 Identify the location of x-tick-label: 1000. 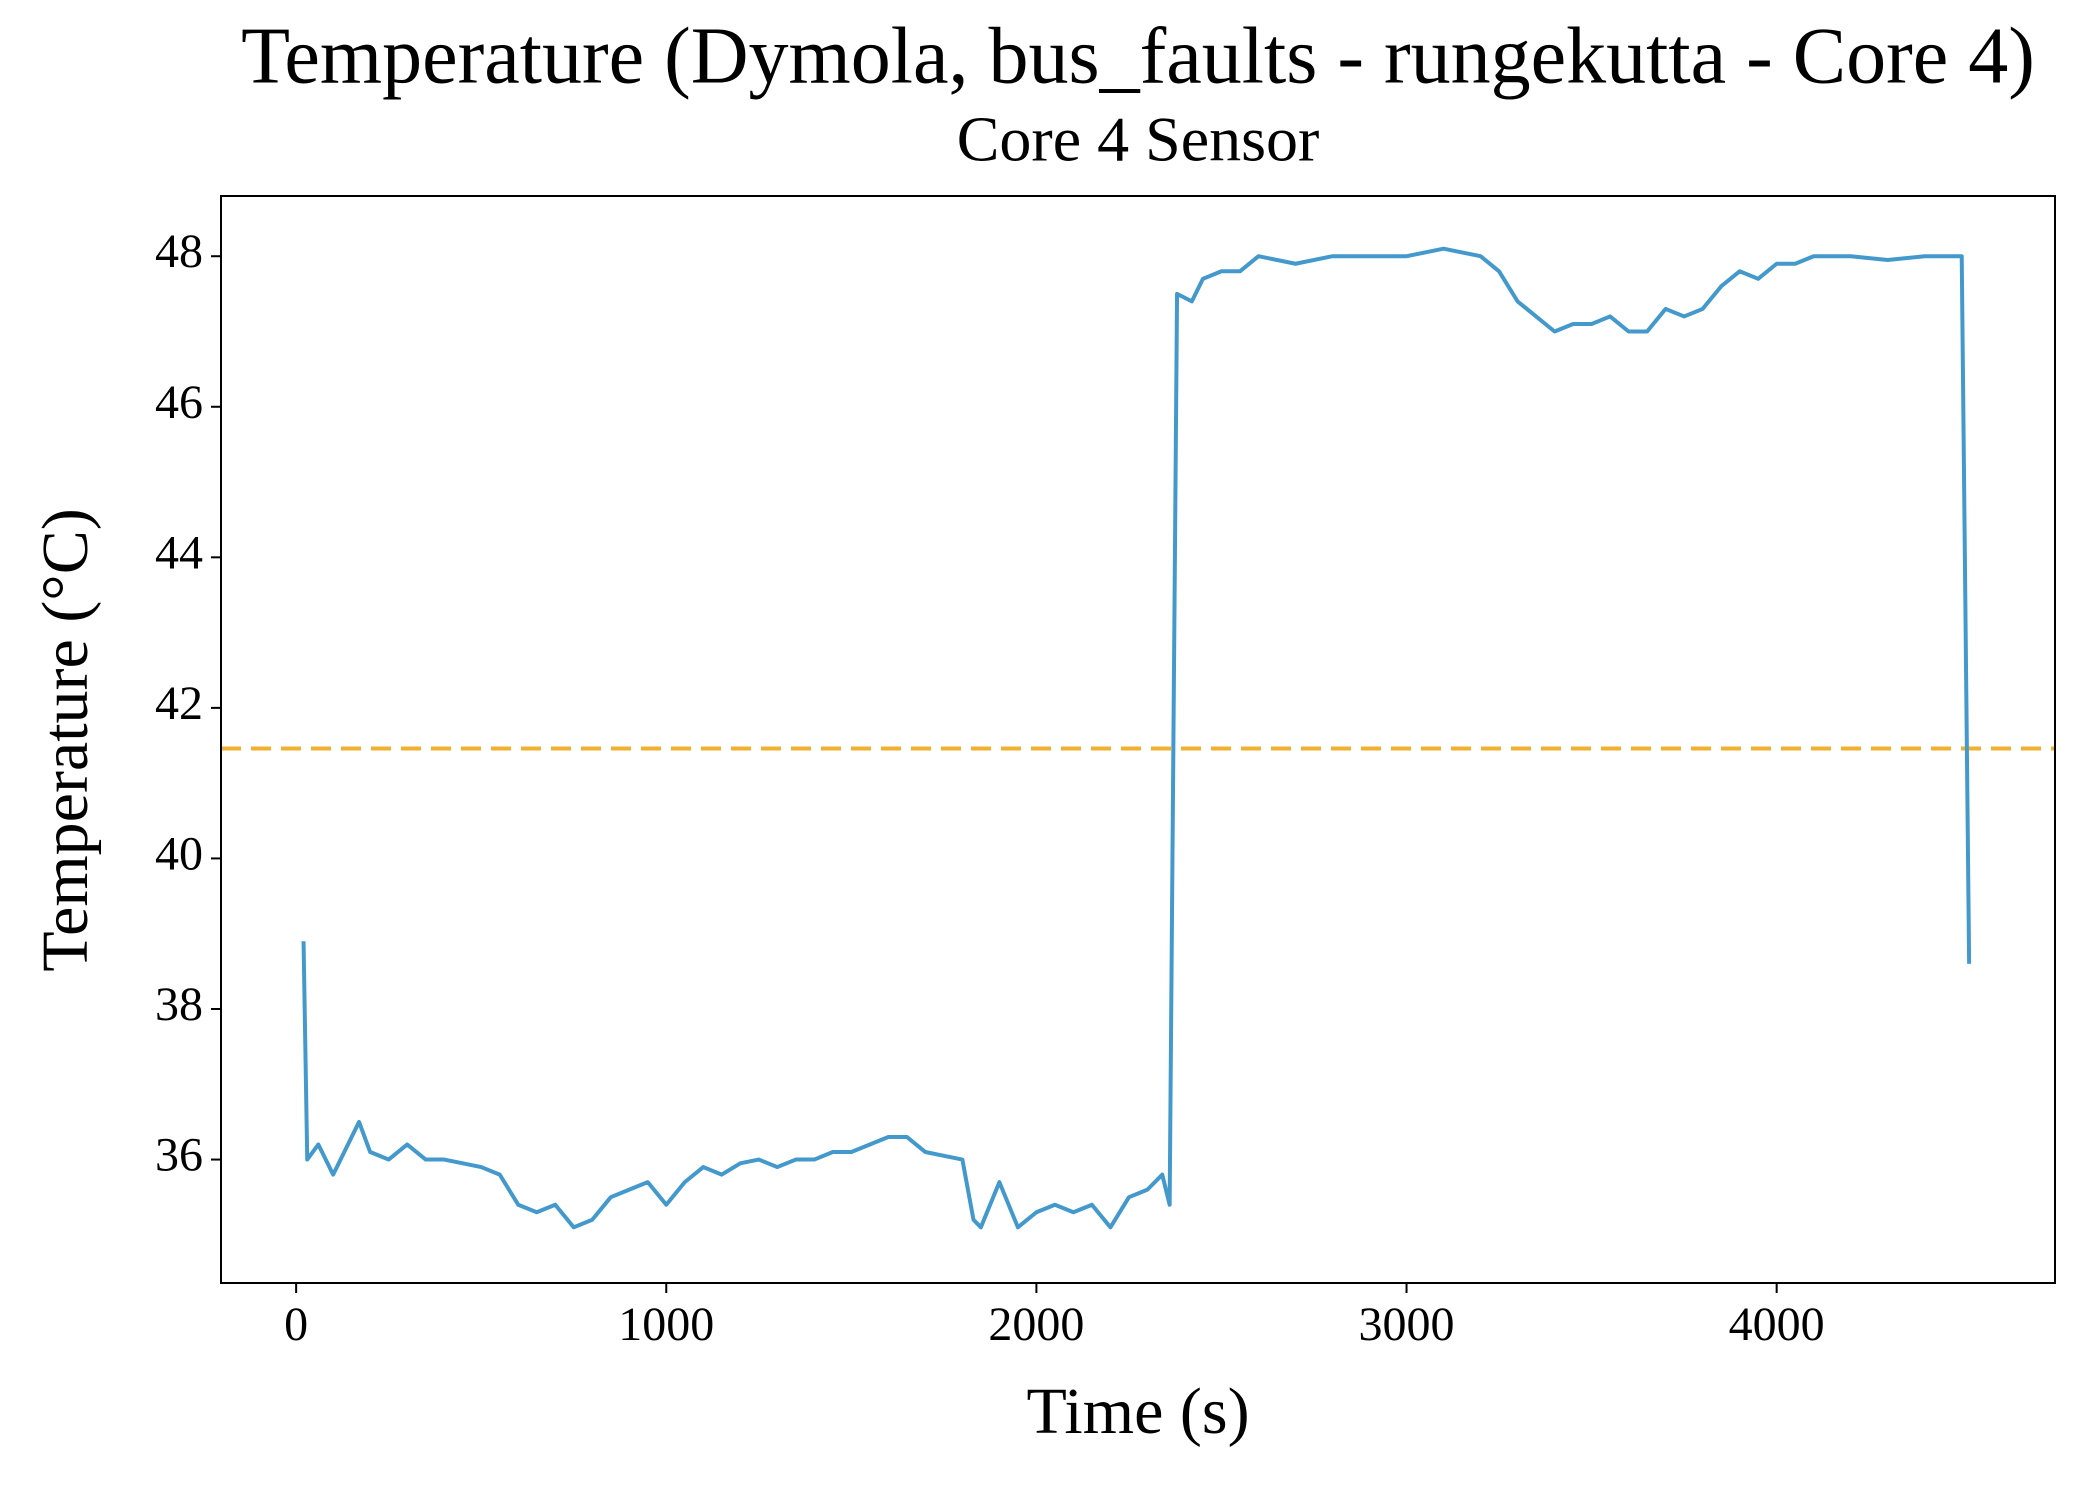
(666, 1324).